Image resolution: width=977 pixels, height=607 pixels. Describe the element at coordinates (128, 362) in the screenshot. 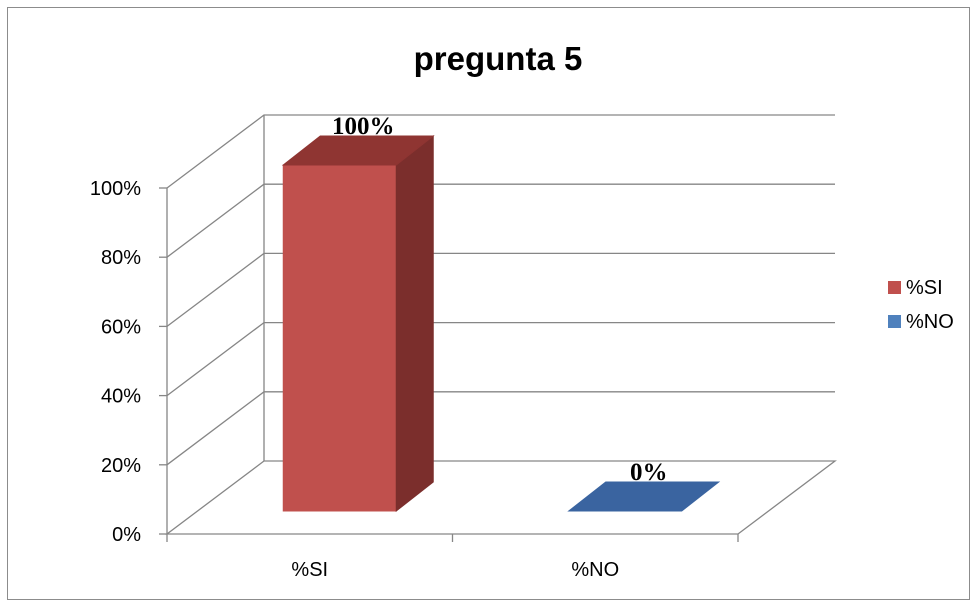

I see `y-axis-ticks: 0% 20% 40% 60% 80% 100%` at that location.